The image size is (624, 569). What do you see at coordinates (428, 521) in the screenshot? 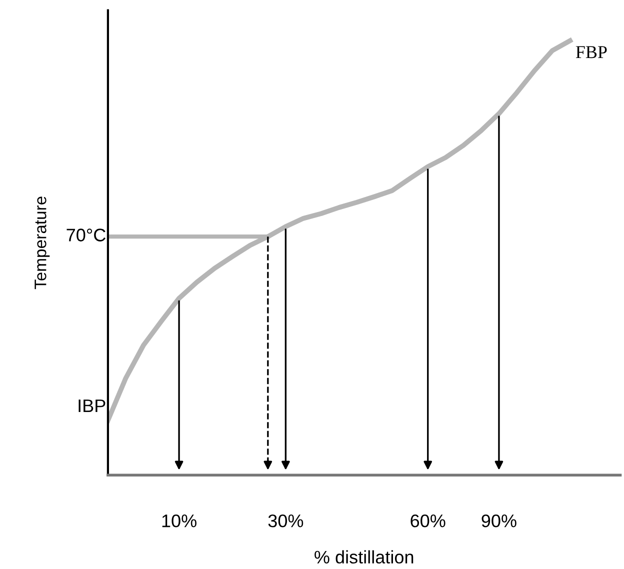
I see `x-tick-label: 60%` at bounding box center [428, 521].